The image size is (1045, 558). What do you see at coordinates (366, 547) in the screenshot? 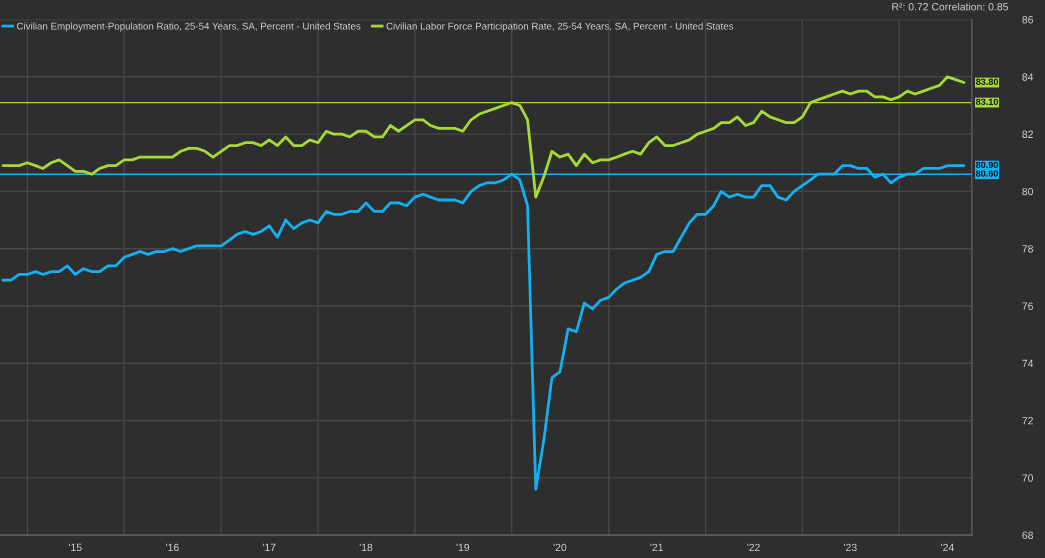
I see `x-tick-label: '18` at bounding box center [366, 547].